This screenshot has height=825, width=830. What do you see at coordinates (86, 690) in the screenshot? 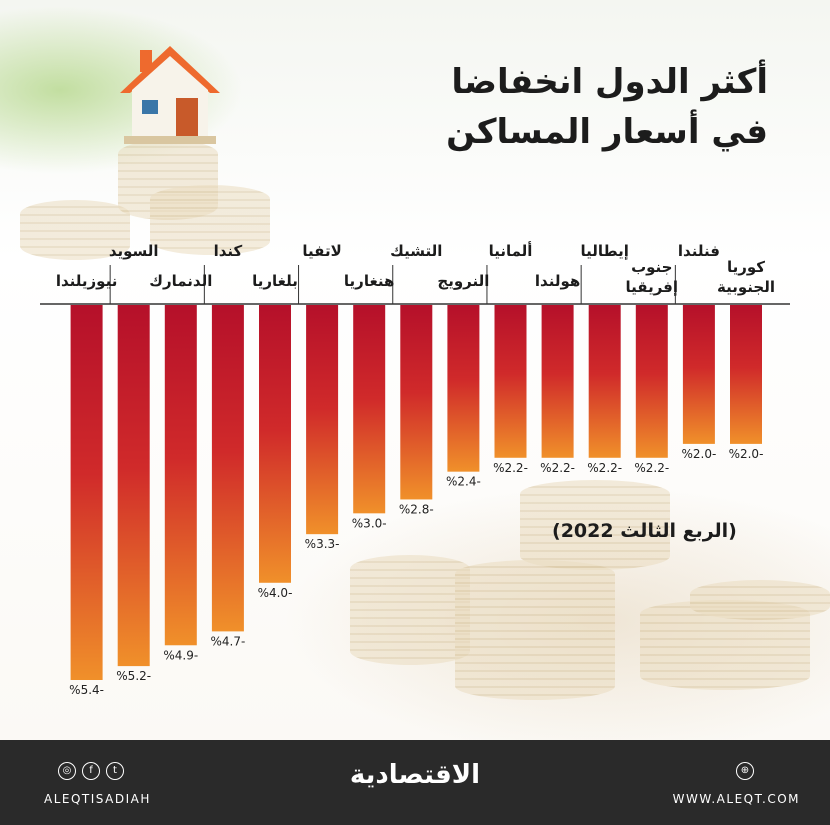
I see `value-label-14: %5.4-` at bounding box center [86, 690].